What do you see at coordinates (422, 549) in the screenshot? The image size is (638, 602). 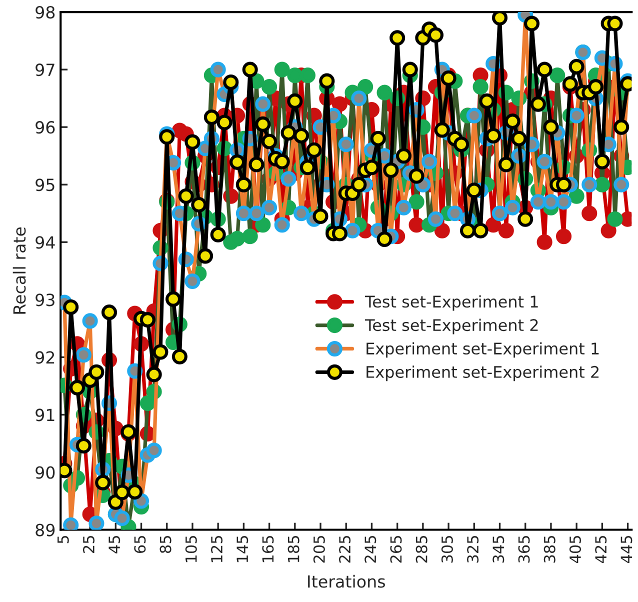 I see `x-tick-label: 285` at bounding box center [422, 549].